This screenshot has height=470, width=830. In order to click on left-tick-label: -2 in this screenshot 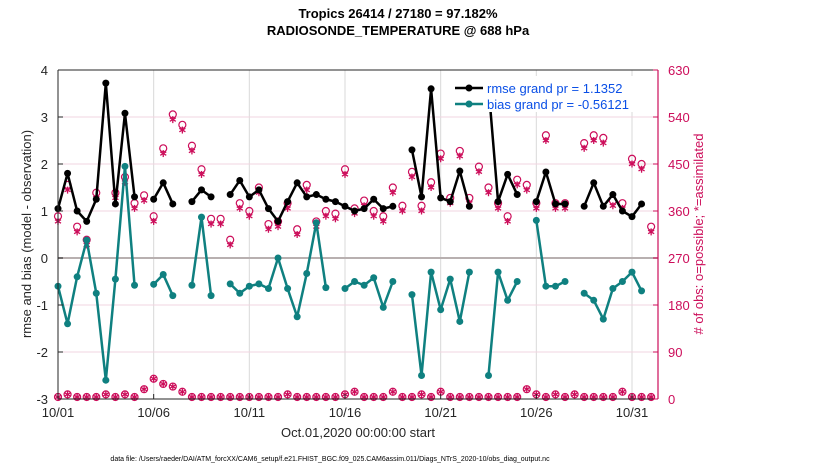, I will do `click(42, 352)`.